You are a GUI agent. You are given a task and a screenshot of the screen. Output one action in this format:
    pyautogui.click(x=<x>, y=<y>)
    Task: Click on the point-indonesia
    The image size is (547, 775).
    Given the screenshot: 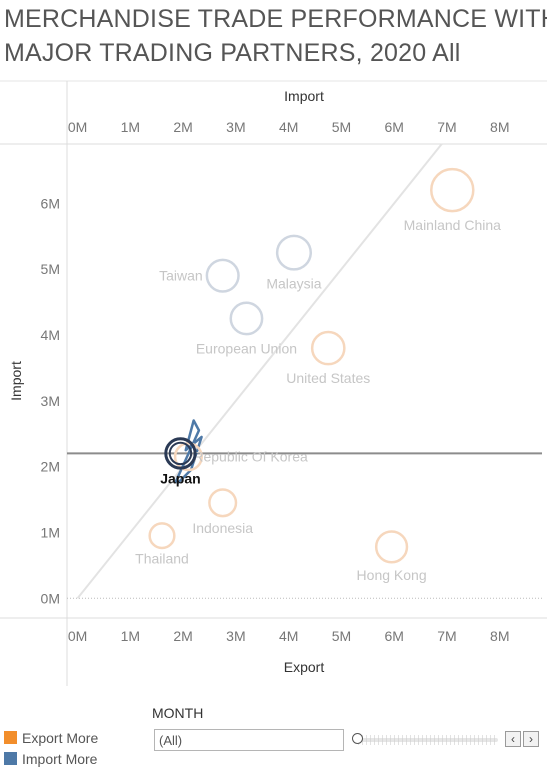 What is the action you would take?
    pyautogui.click(x=223, y=503)
    